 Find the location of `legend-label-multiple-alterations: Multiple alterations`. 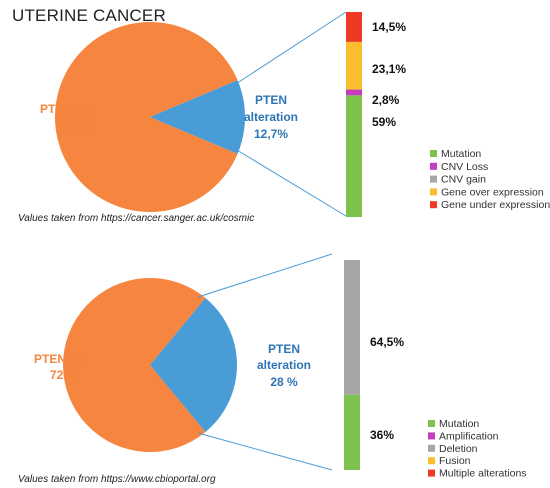

legend-label-multiple-alterations: Multiple alterations is located at coordinates (483, 474).